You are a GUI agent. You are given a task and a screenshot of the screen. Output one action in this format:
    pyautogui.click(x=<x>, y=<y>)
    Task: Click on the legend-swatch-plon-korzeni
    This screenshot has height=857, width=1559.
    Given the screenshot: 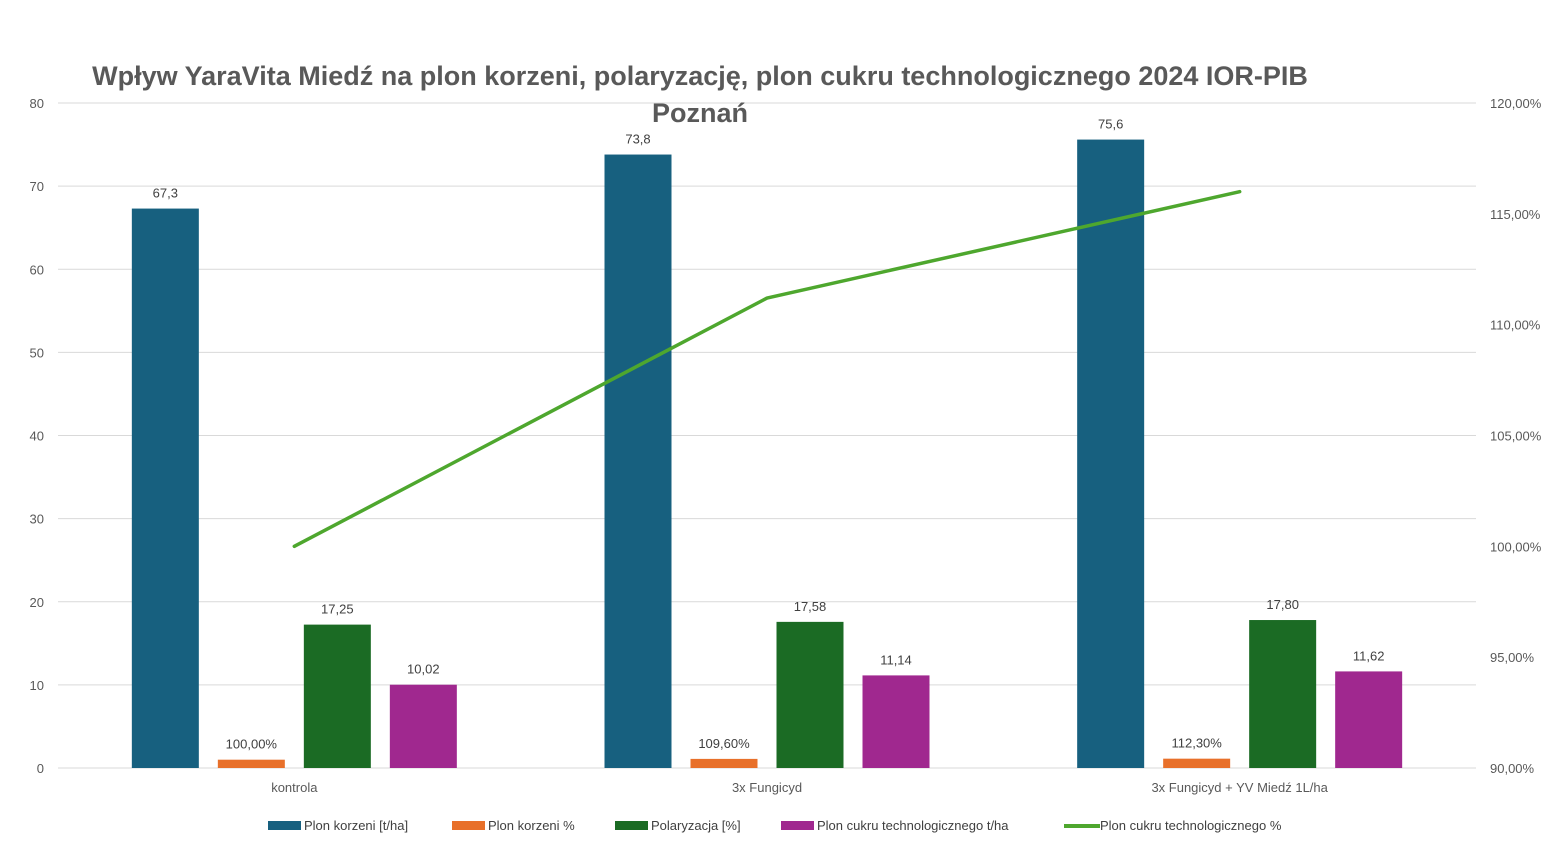 What is the action you would take?
    pyautogui.click(x=284, y=825)
    